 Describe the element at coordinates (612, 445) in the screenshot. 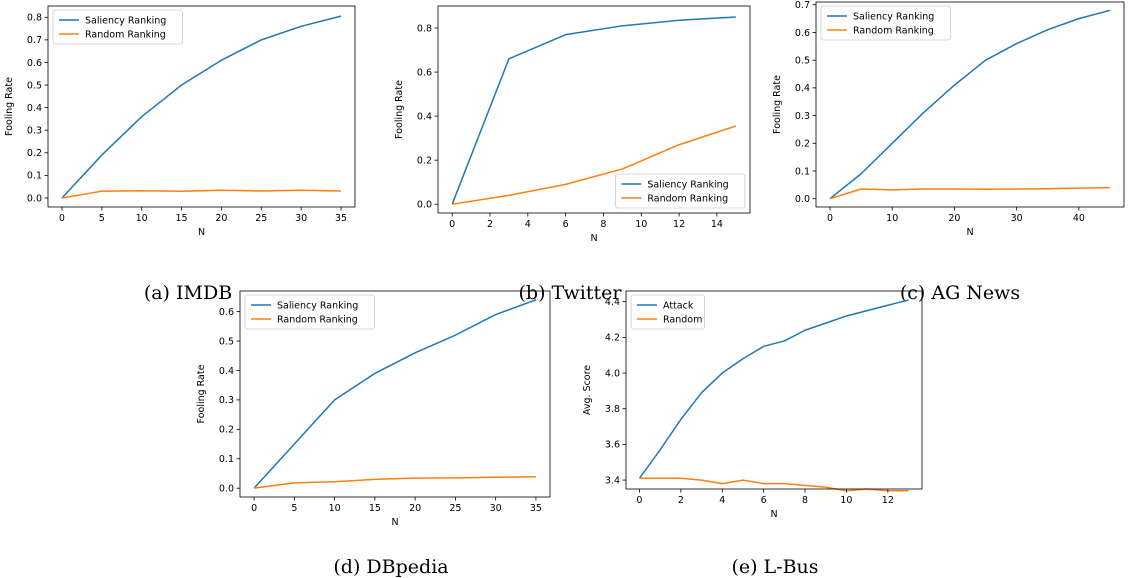

I see `y-tick-label: 3.6` at that location.